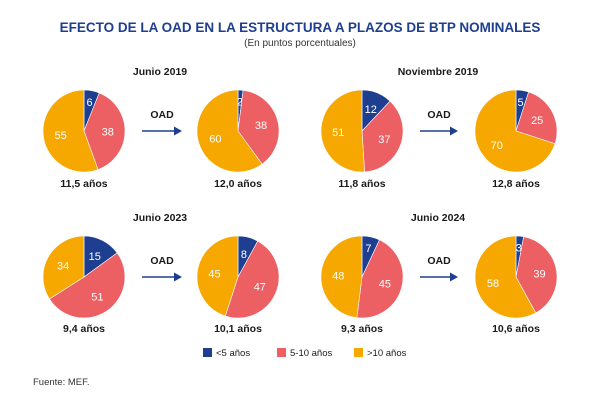 The width and height of the screenshot is (600, 403). What do you see at coordinates (438, 218) in the screenshot?
I see `group-title-3: Junio 2024` at bounding box center [438, 218].